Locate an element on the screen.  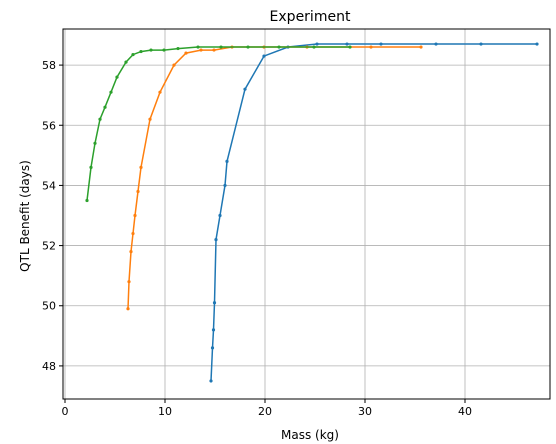
x-tick-label: 40 is located at coordinates (465, 411).